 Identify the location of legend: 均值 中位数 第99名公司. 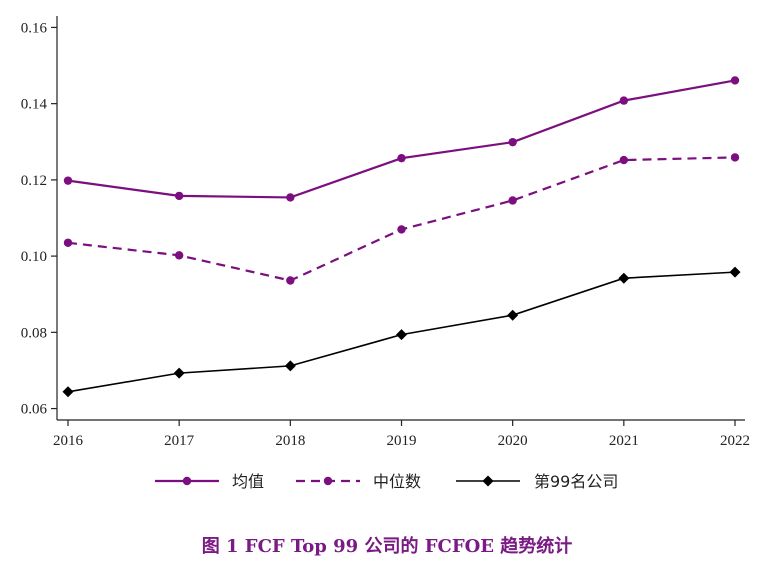
(386, 481).